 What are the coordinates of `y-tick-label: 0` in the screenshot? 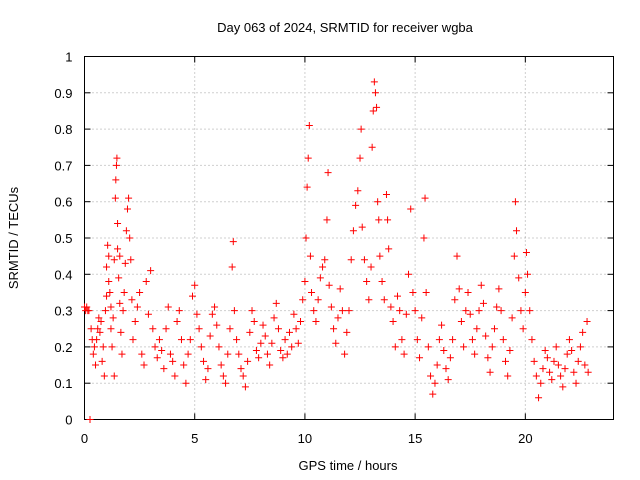 It's located at (68, 420).